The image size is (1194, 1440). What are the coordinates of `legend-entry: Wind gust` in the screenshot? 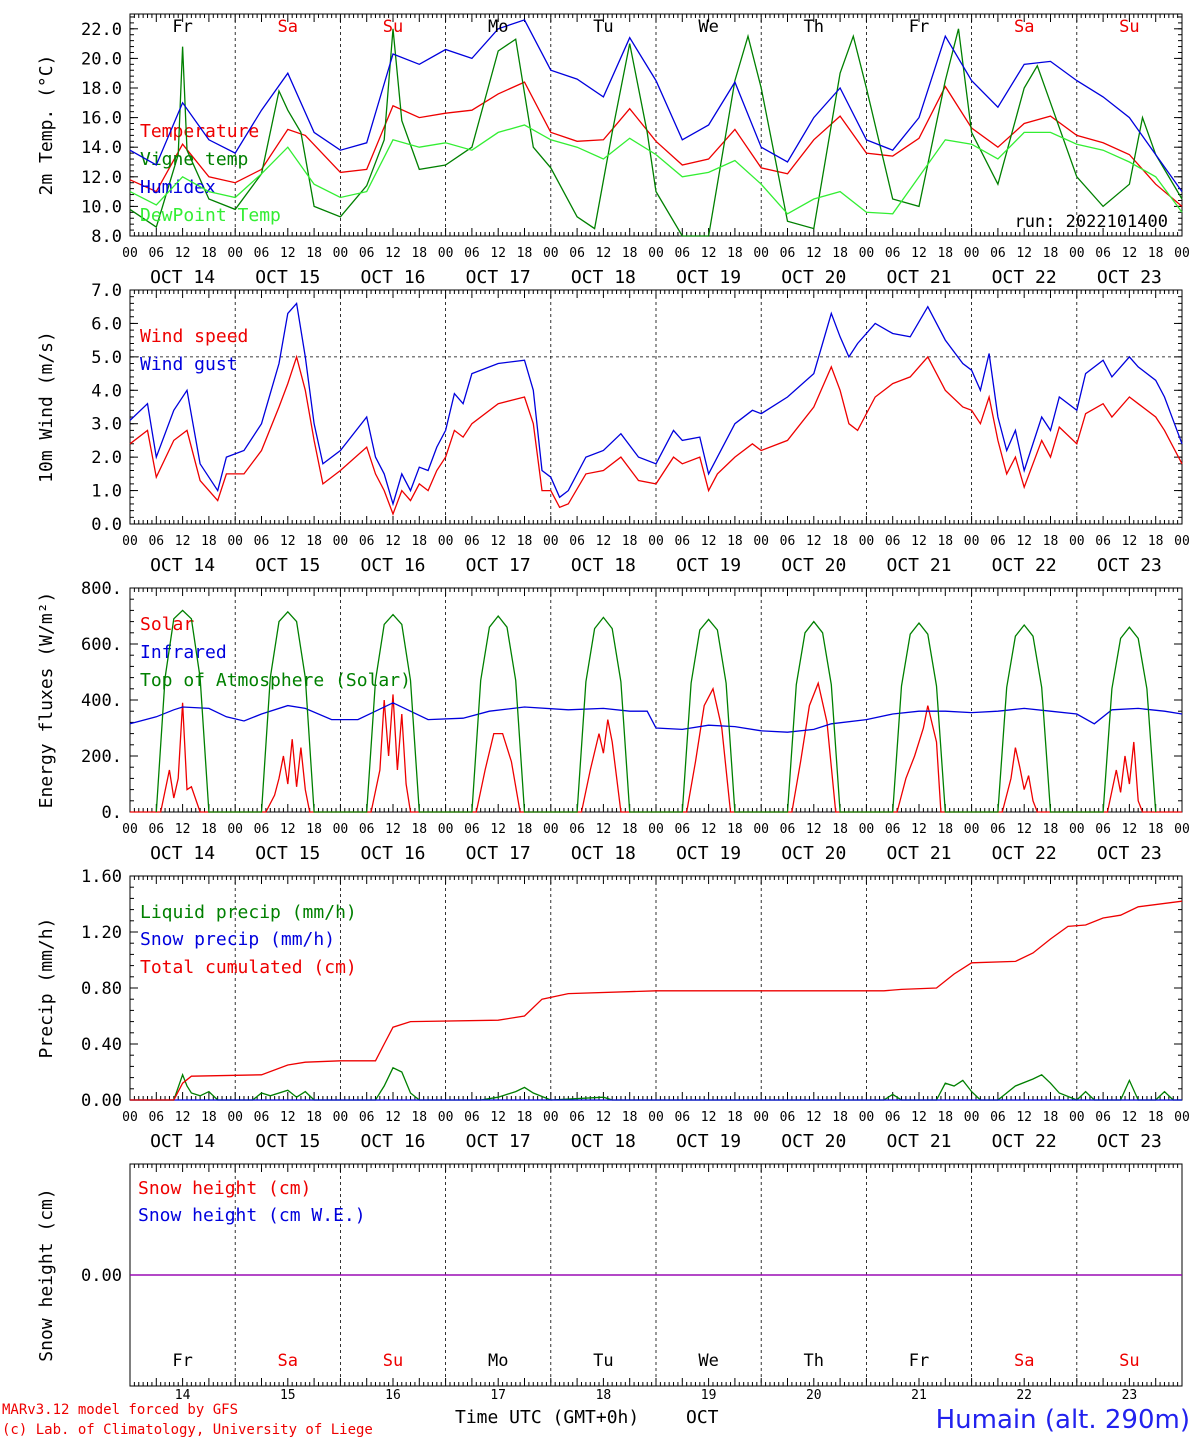 It's located at (189, 364).